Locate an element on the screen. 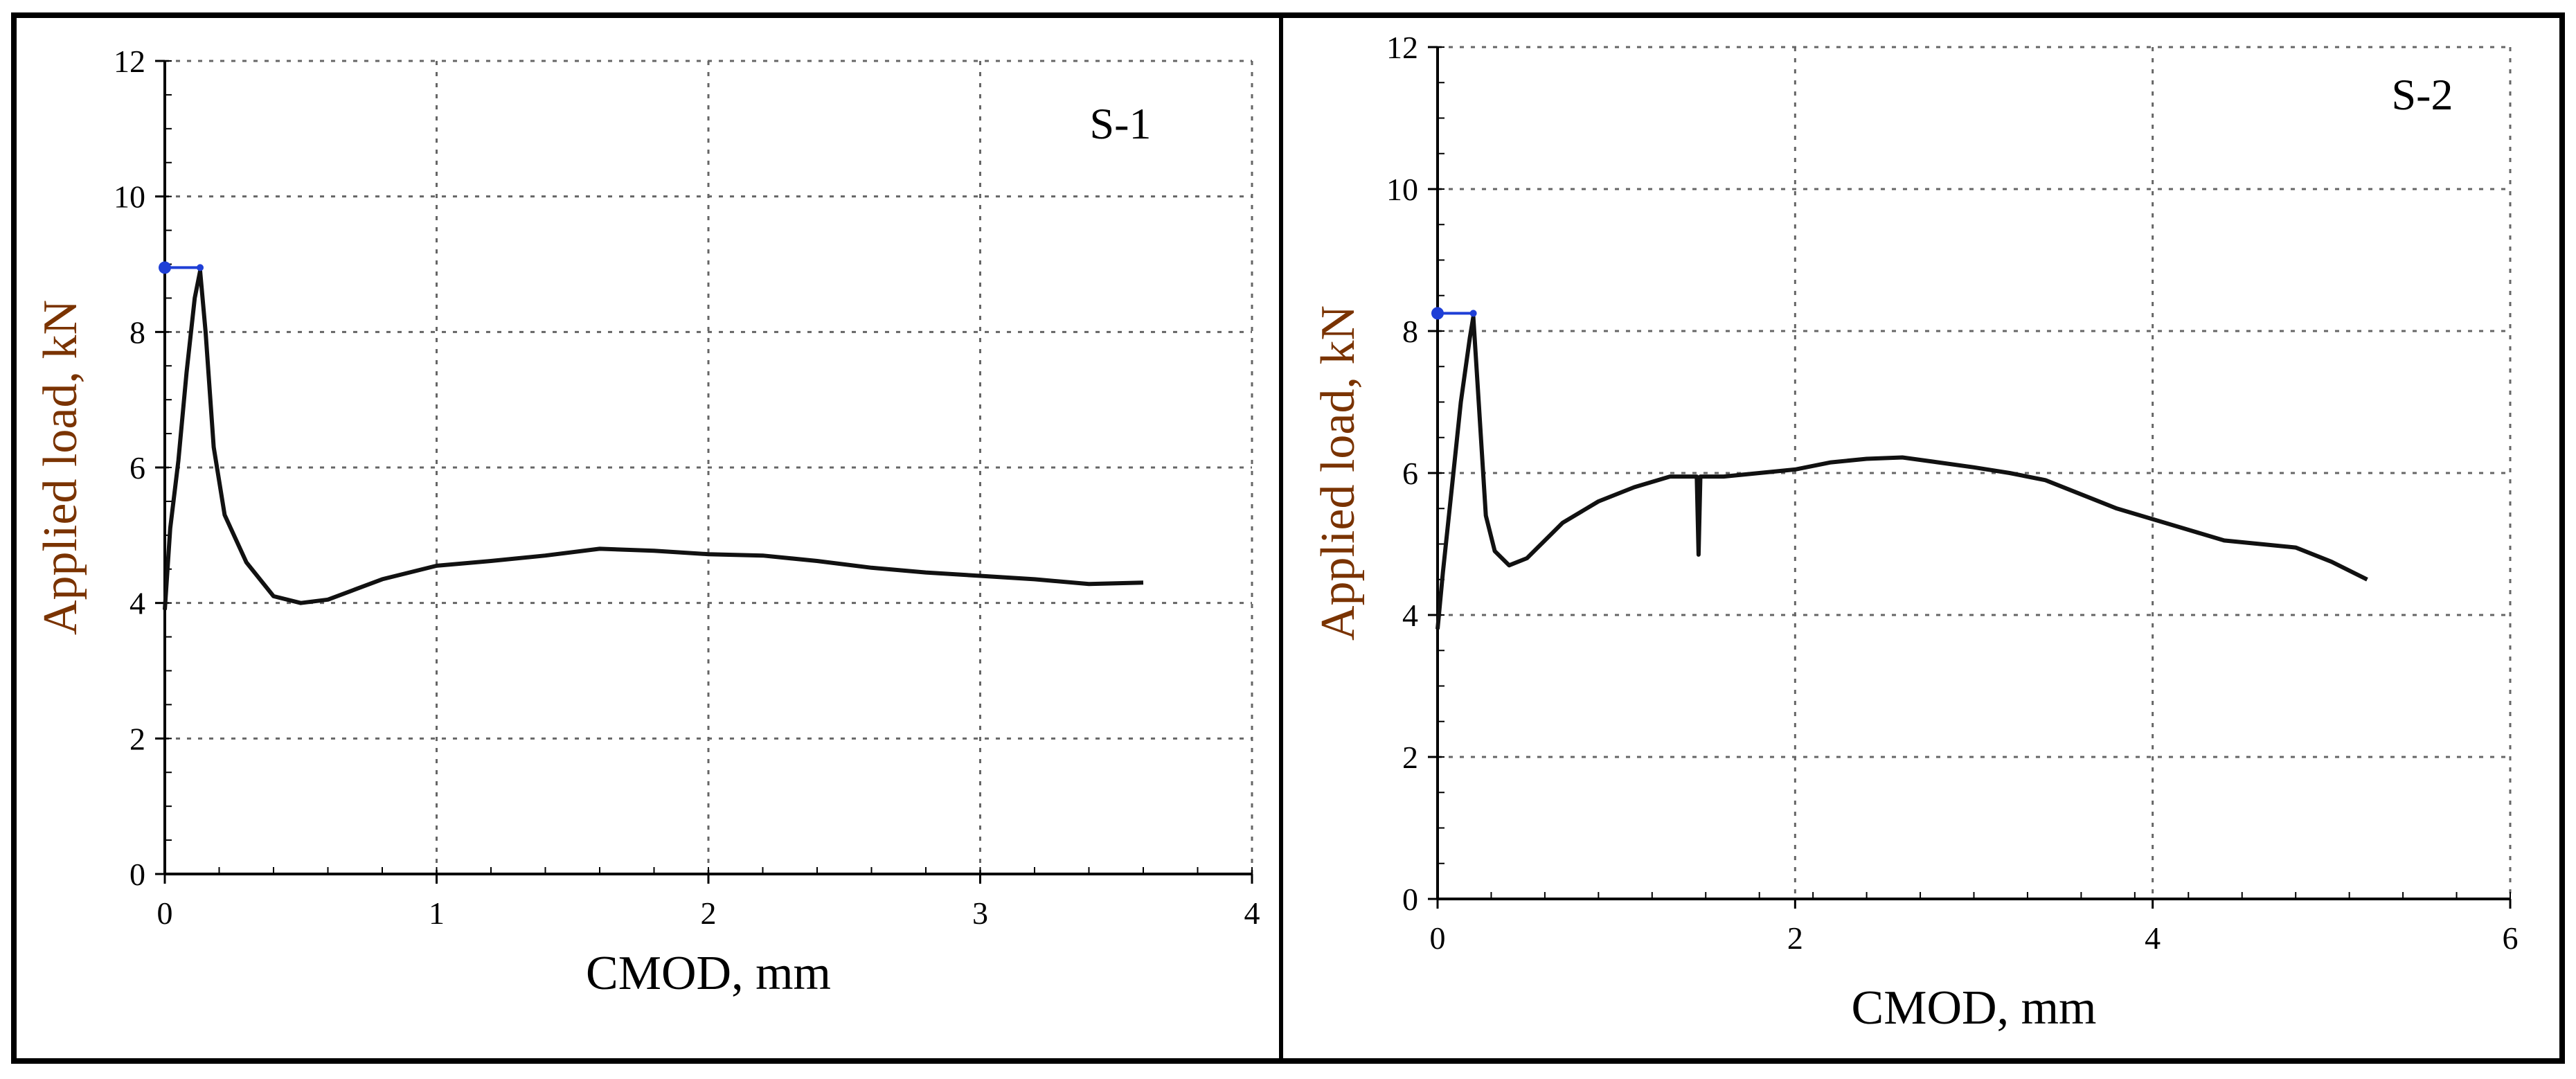 This screenshot has height=1079, width=2576. x-tick-label: 3 is located at coordinates (980, 913).